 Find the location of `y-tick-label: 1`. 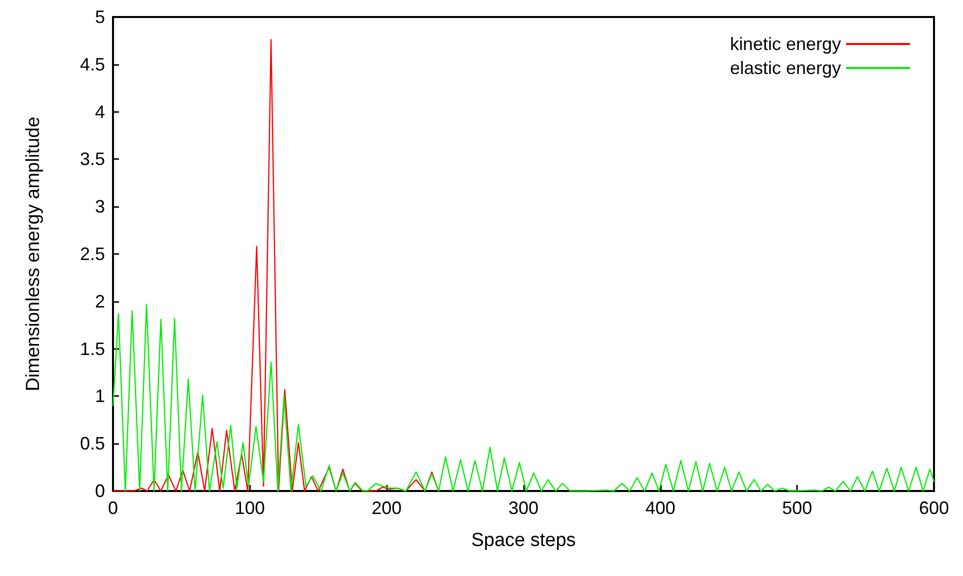

y-tick-label: 1 is located at coordinates (99, 396).